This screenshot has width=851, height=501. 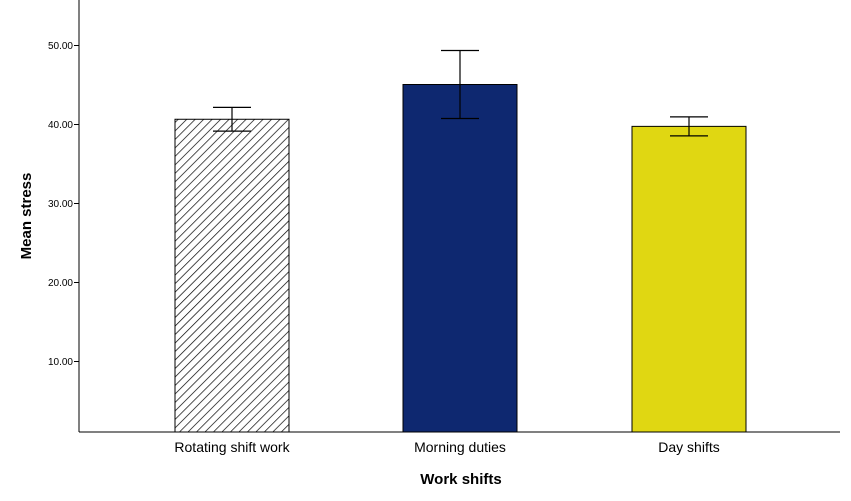 I want to click on x-axis-title: Work shifts, so click(x=460, y=479).